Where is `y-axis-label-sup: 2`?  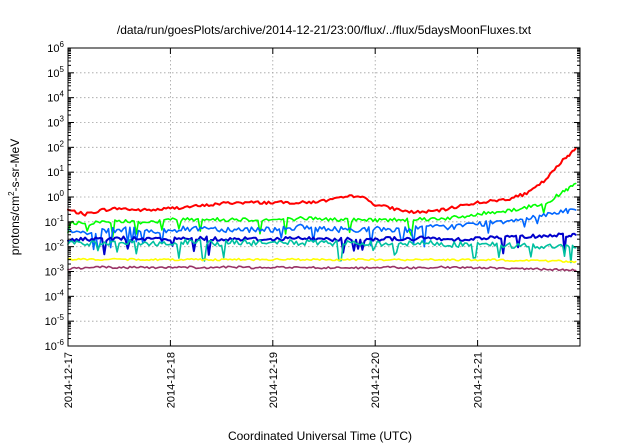
y-axis-label-sup: 2 is located at coordinates (11, 193).